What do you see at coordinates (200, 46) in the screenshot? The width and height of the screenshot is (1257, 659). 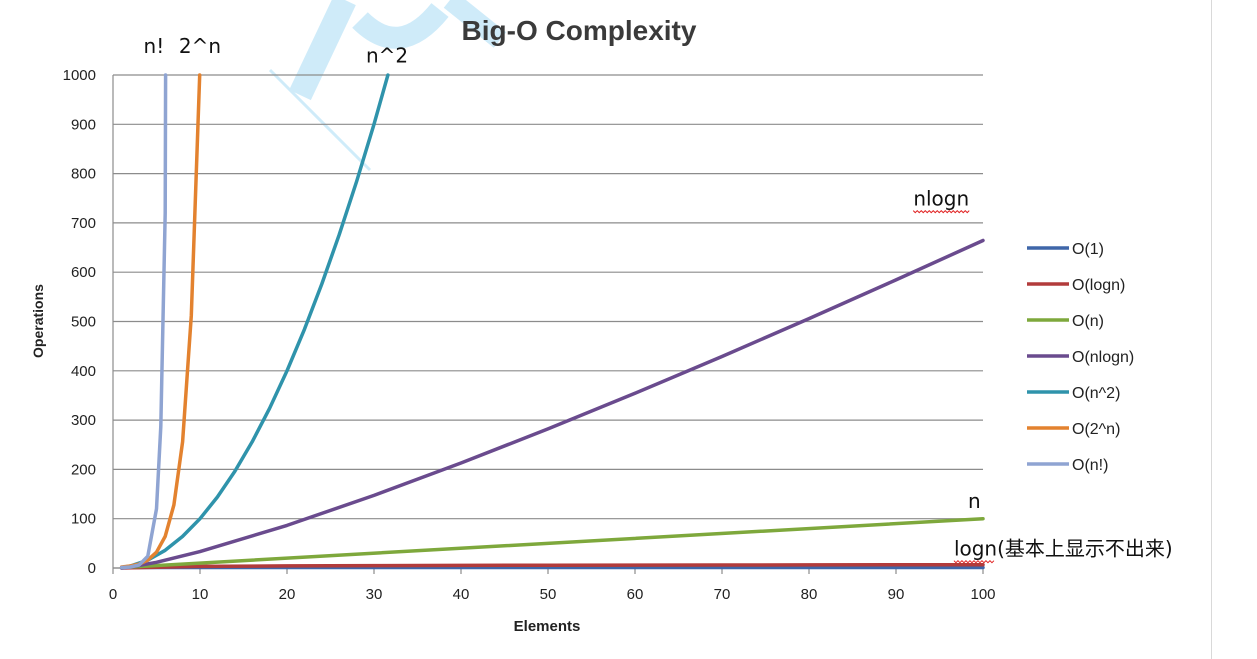 I see `annotation-label: 2^n` at bounding box center [200, 46].